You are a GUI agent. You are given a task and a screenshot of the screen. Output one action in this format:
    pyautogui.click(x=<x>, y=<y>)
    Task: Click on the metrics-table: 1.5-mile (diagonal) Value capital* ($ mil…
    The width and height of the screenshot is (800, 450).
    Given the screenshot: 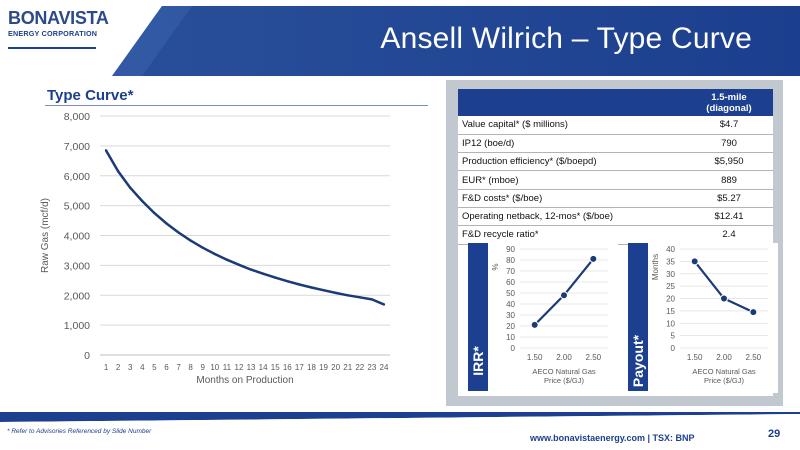 What is the action you would take?
    pyautogui.click(x=615, y=167)
    